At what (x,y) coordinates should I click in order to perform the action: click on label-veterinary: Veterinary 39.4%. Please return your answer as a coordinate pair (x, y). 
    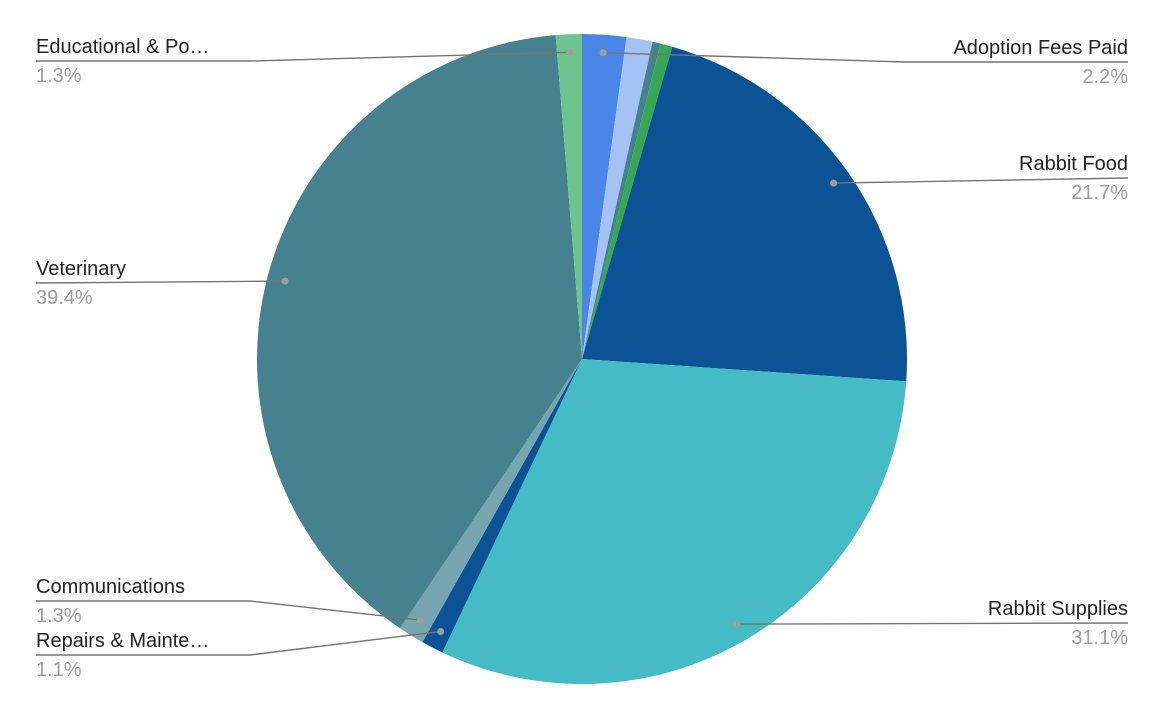
    Looking at the image, I should click on (162, 283).